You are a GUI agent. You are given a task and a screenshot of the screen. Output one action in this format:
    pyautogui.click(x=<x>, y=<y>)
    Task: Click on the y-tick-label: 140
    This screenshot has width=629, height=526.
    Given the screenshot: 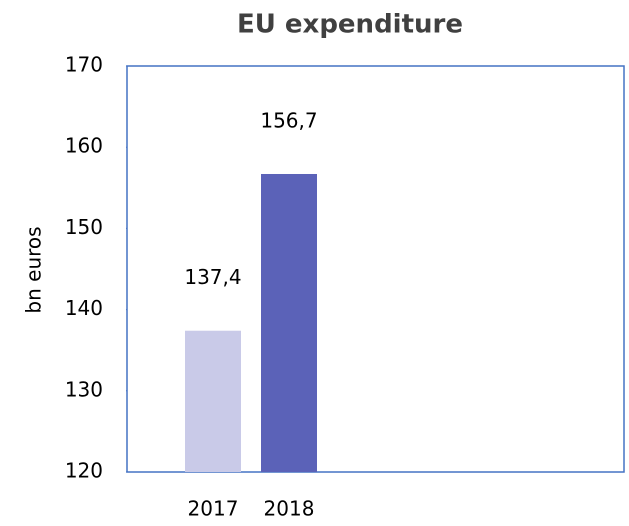 What is the action you would take?
    pyautogui.click(x=84, y=308)
    